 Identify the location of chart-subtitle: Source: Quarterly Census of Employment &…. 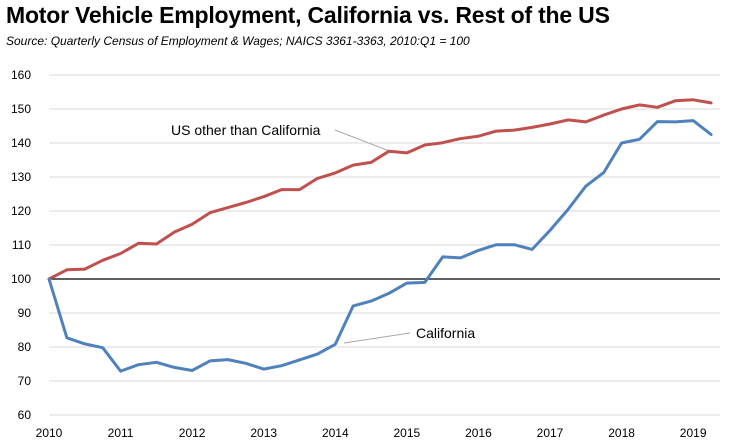
(238, 41).